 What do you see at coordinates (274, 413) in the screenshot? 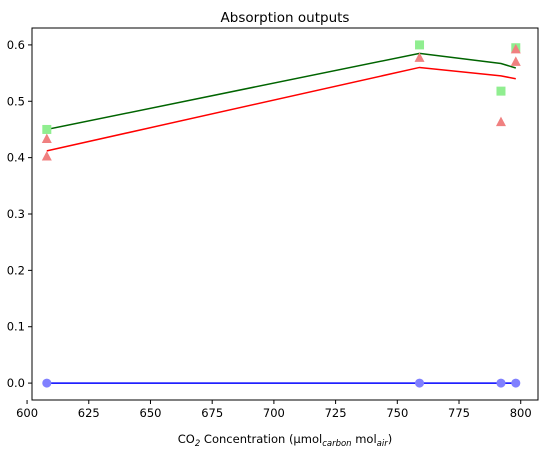
I see `x-tick-label-700: 700` at bounding box center [274, 413].